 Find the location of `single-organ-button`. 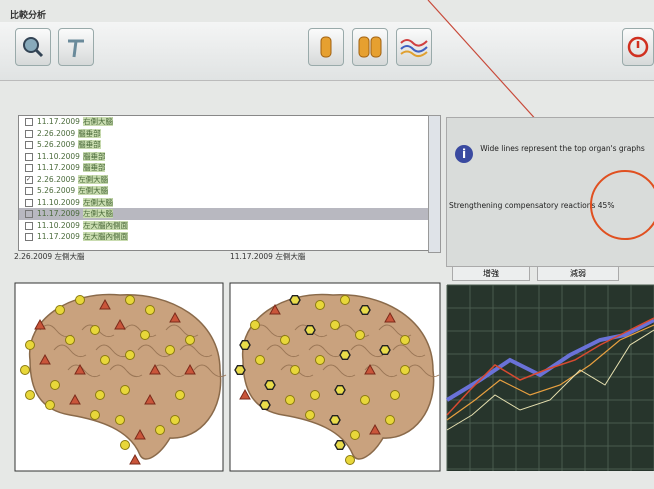

single-organ-button is located at coordinates (326, 47).